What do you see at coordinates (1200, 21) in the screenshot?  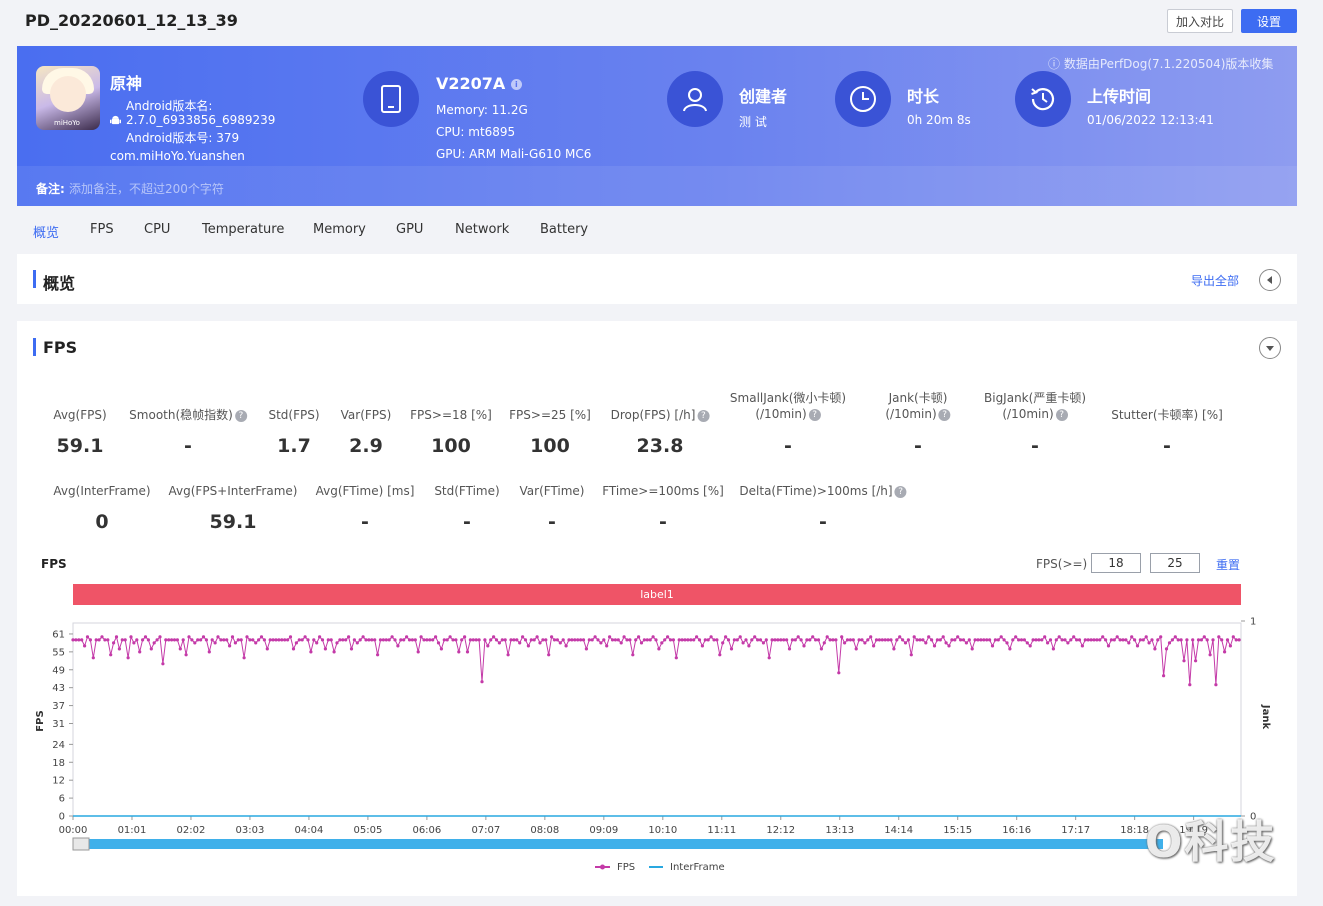 I see `add-to-compare-button: 加入对比` at bounding box center [1200, 21].